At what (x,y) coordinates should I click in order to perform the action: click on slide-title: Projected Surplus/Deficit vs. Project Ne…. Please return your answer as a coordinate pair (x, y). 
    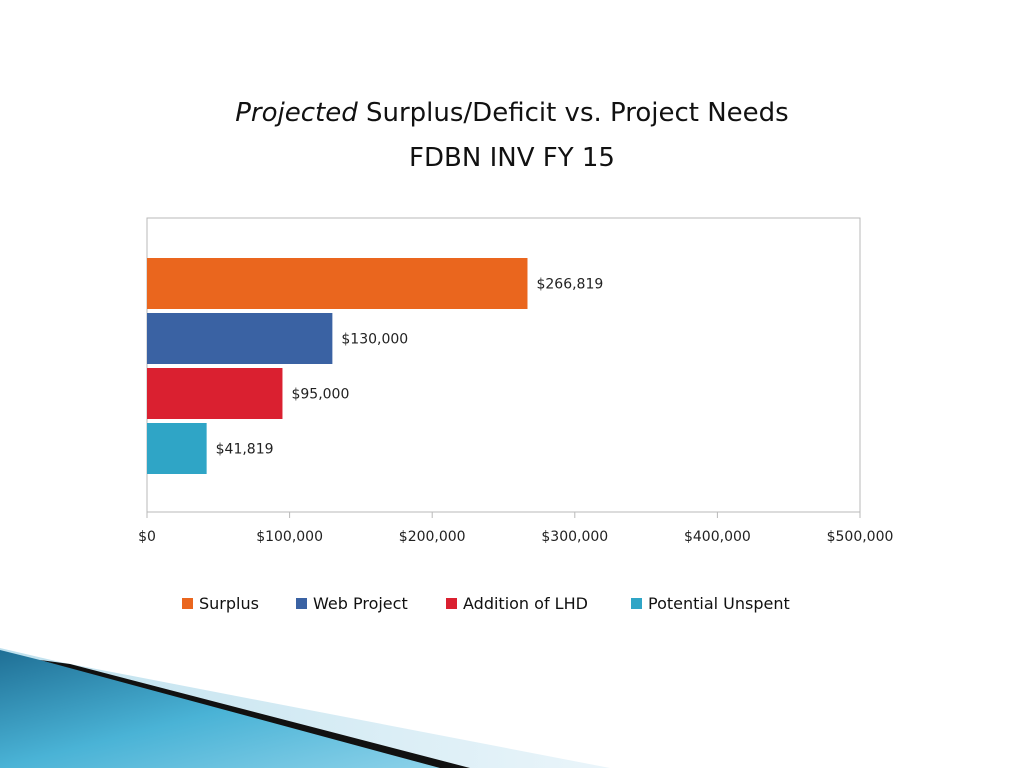
    Looking at the image, I should click on (512, 113).